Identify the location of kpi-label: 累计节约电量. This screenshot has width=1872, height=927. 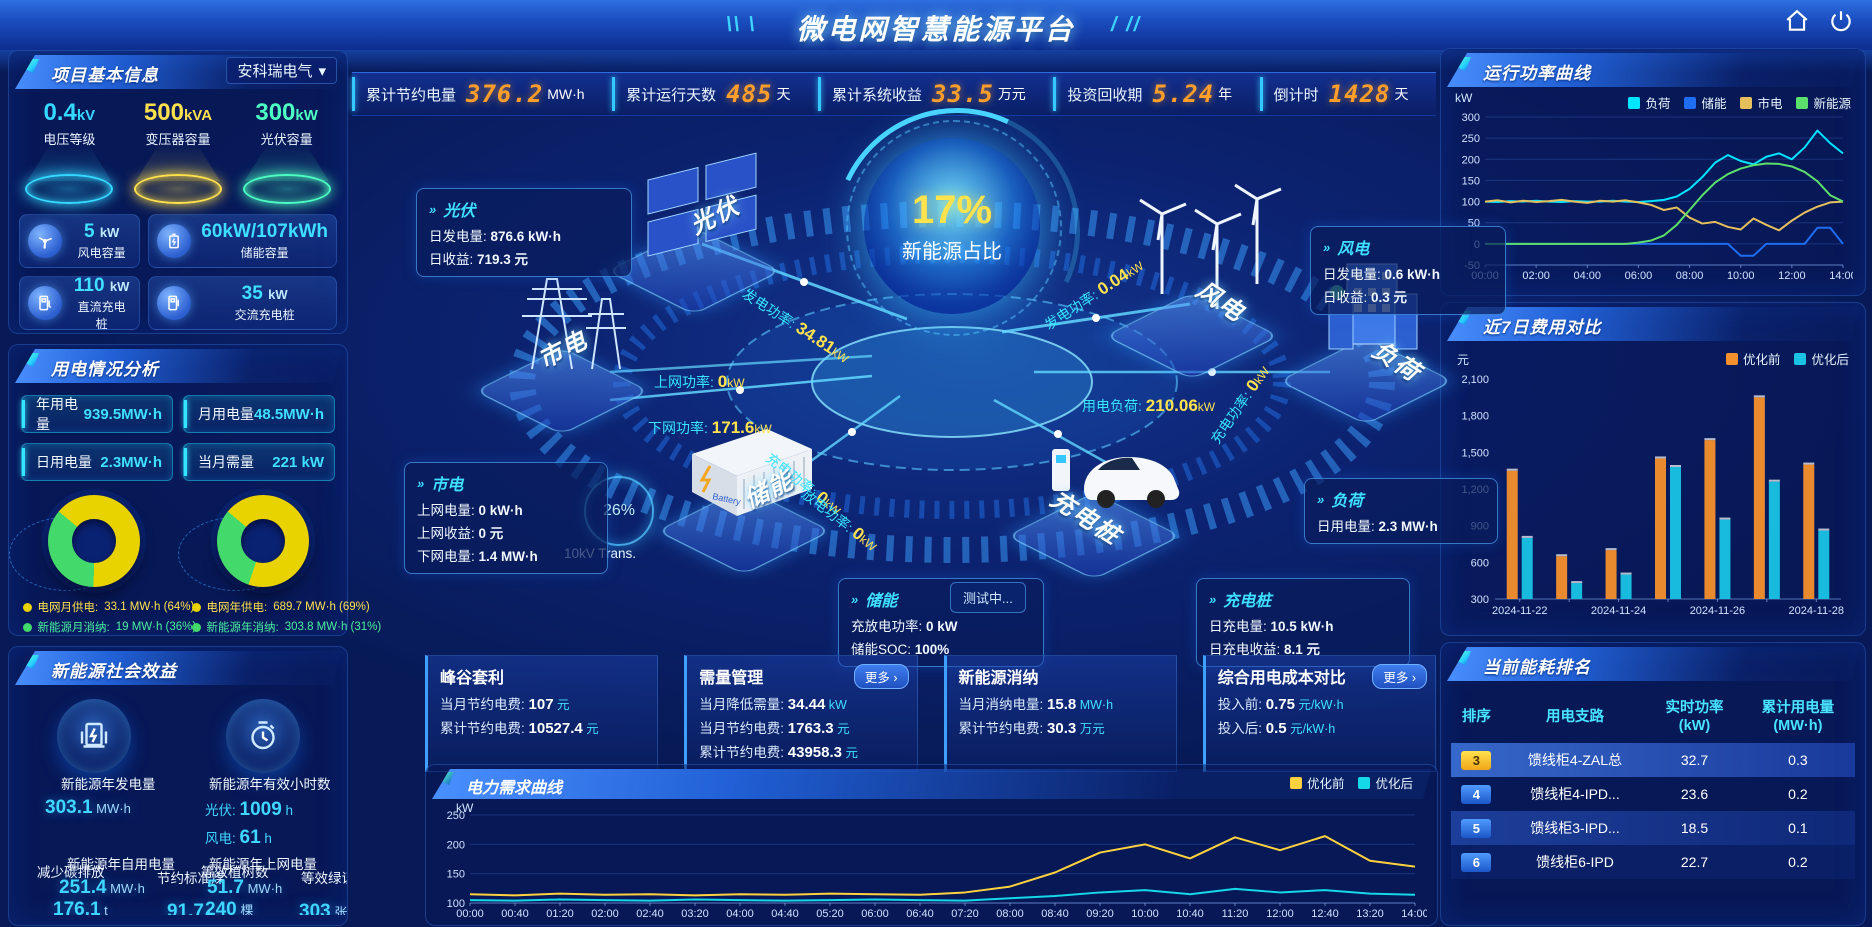
(411, 95).